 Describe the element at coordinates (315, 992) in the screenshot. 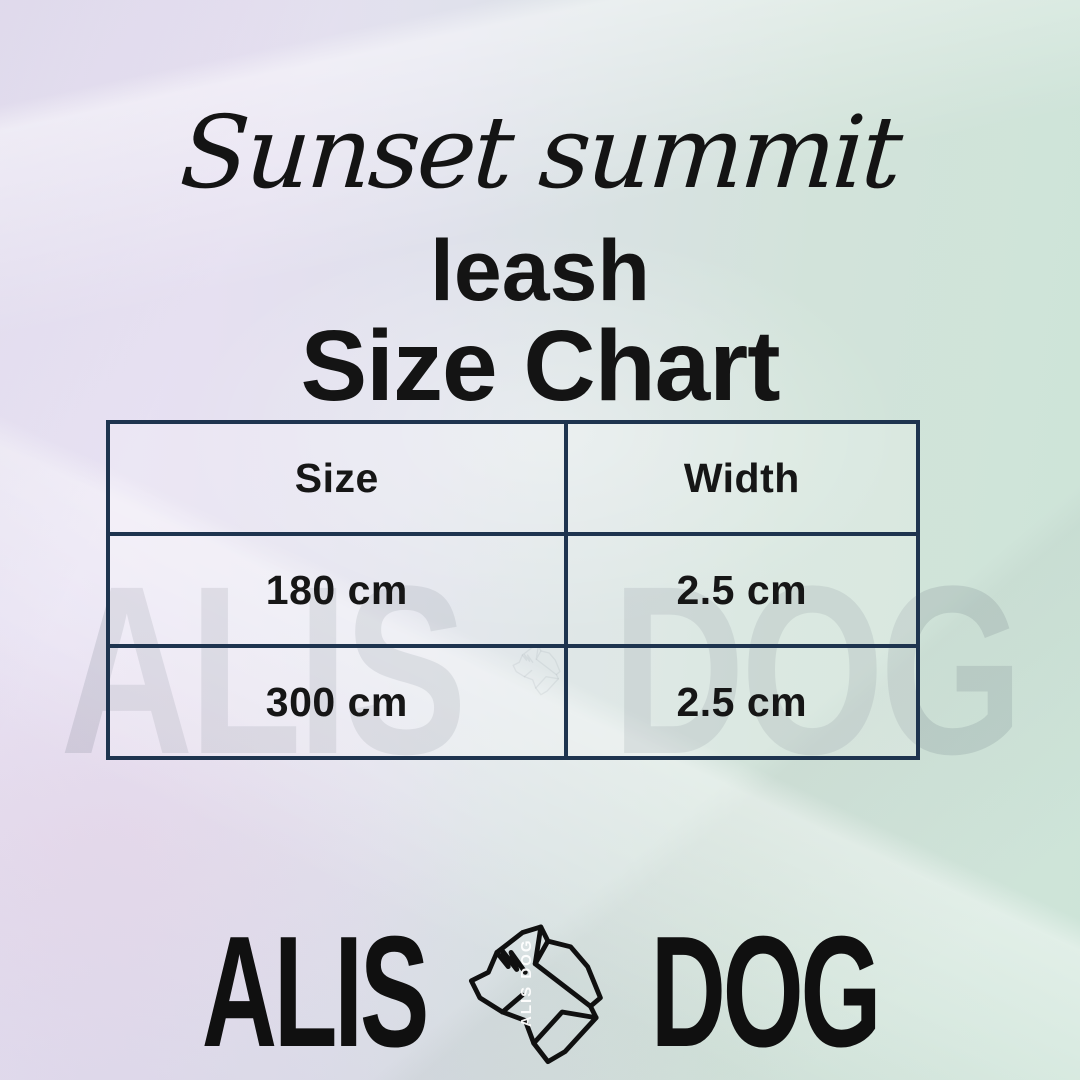

I see `logo-text-left: ALIS` at that location.